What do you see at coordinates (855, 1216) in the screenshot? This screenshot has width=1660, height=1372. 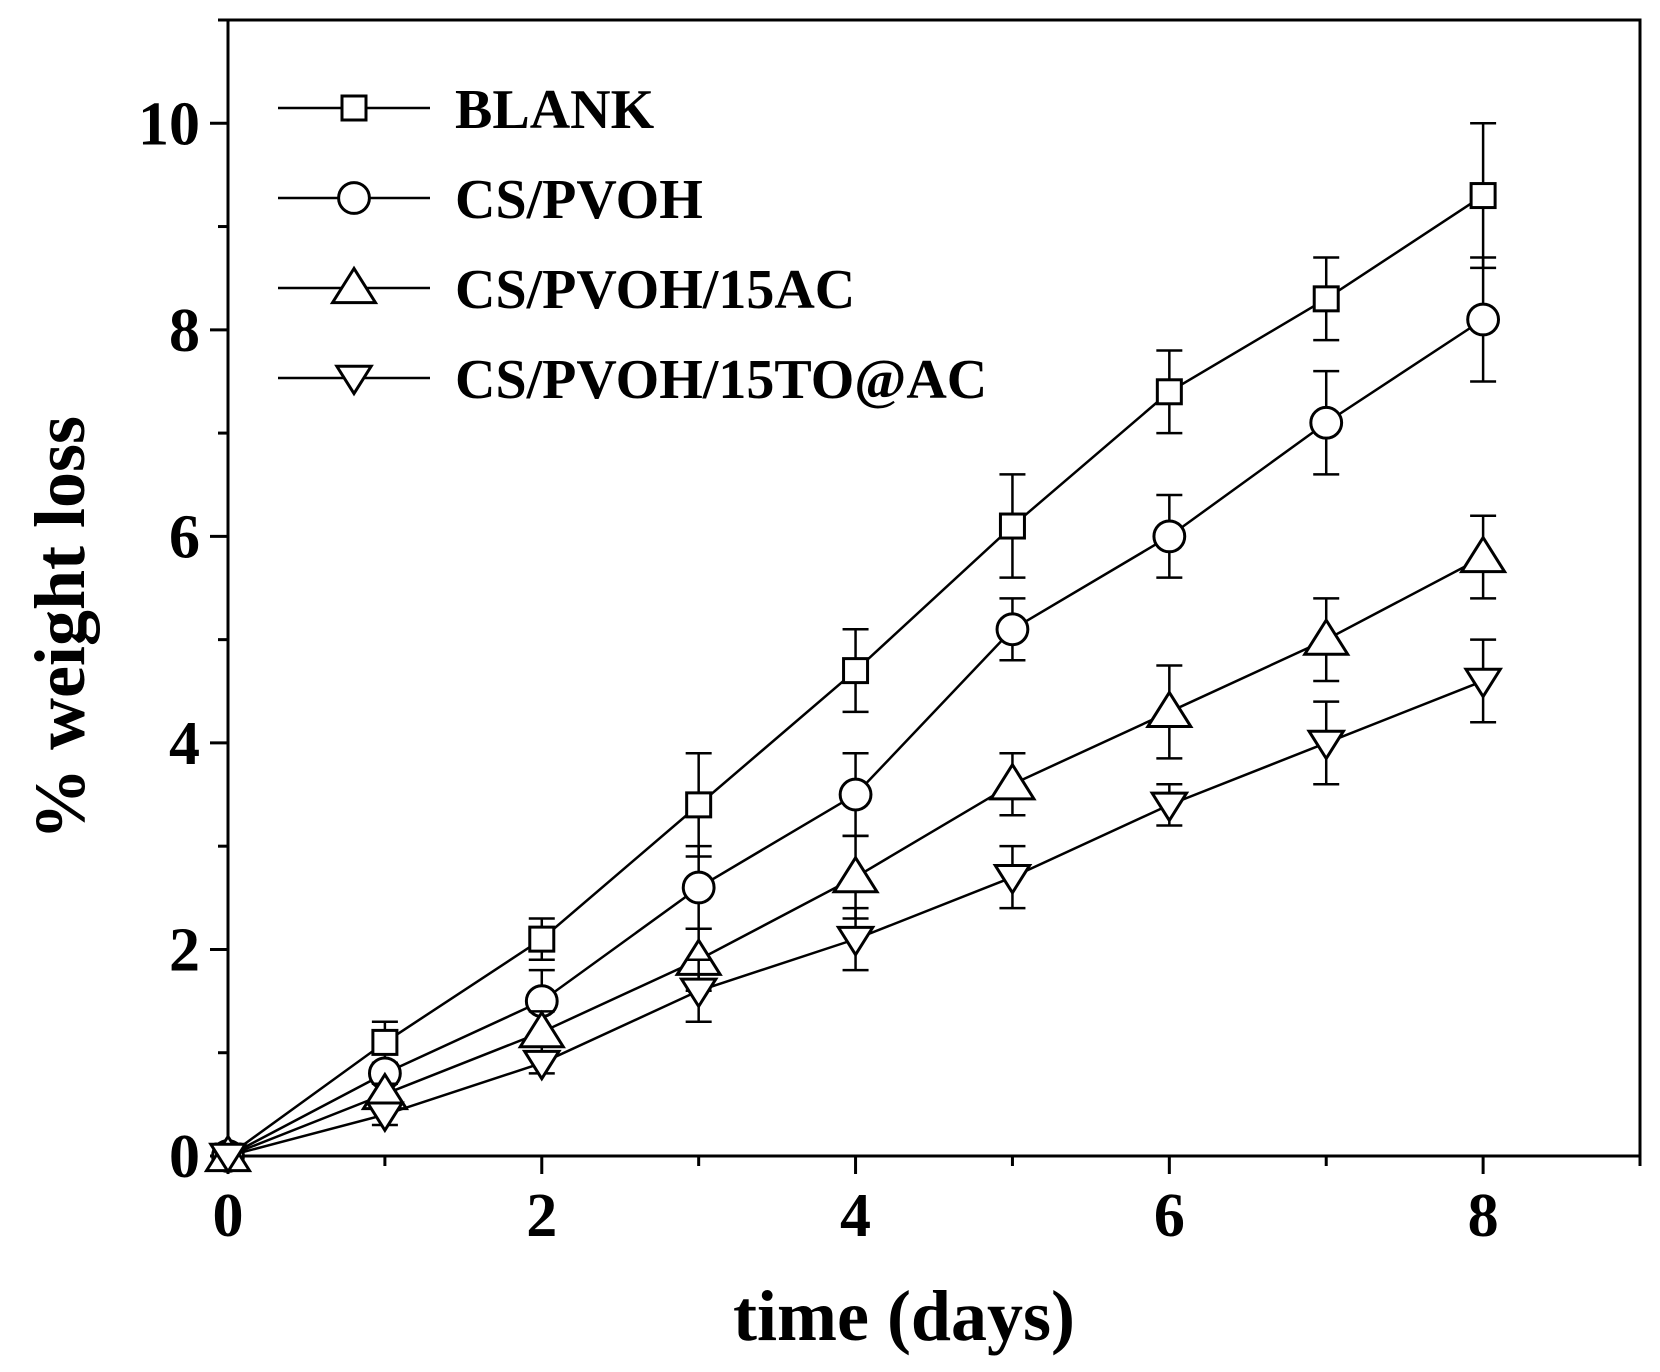 I see `x-tick-label: 4` at bounding box center [855, 1216].